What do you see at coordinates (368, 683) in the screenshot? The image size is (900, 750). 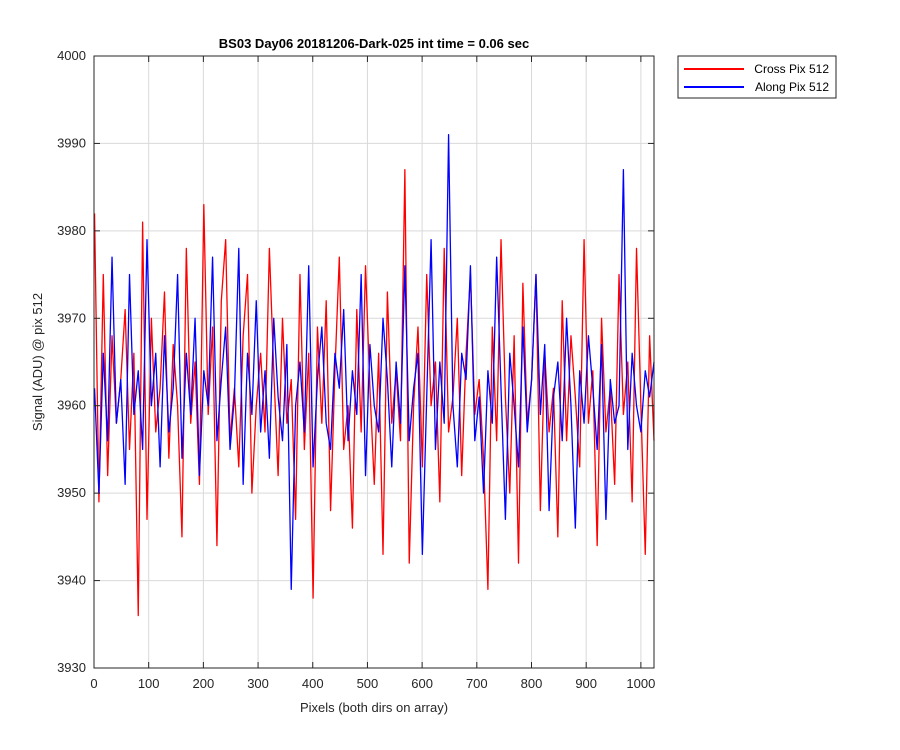 I see `x-tick-label: 500` at bounding box center [368, 683].